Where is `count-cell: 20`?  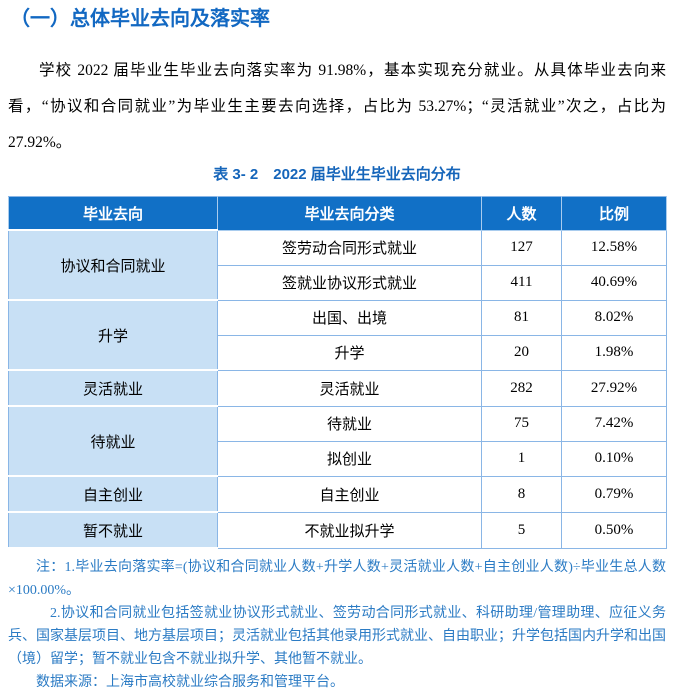 count-cell: 20 is located at coordinates (521, 352).